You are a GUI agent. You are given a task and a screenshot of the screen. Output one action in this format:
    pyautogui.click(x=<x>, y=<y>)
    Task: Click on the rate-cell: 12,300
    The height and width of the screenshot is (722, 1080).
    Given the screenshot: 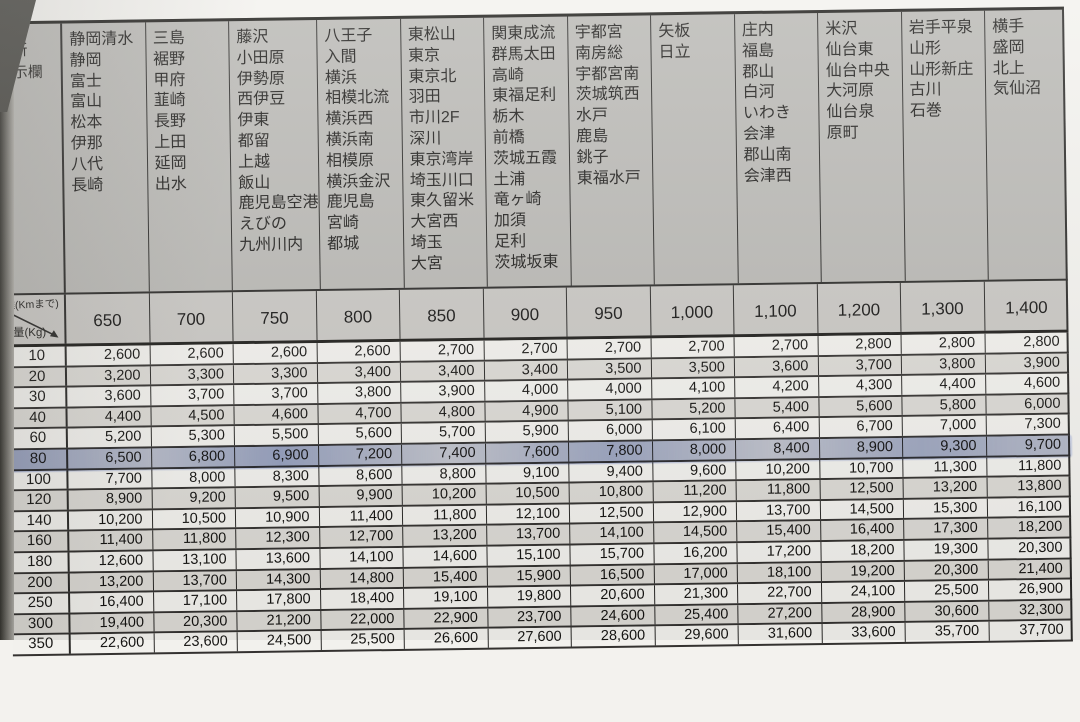 What is the action you would take?
    pyautogui.click(x=278, y=538)
    